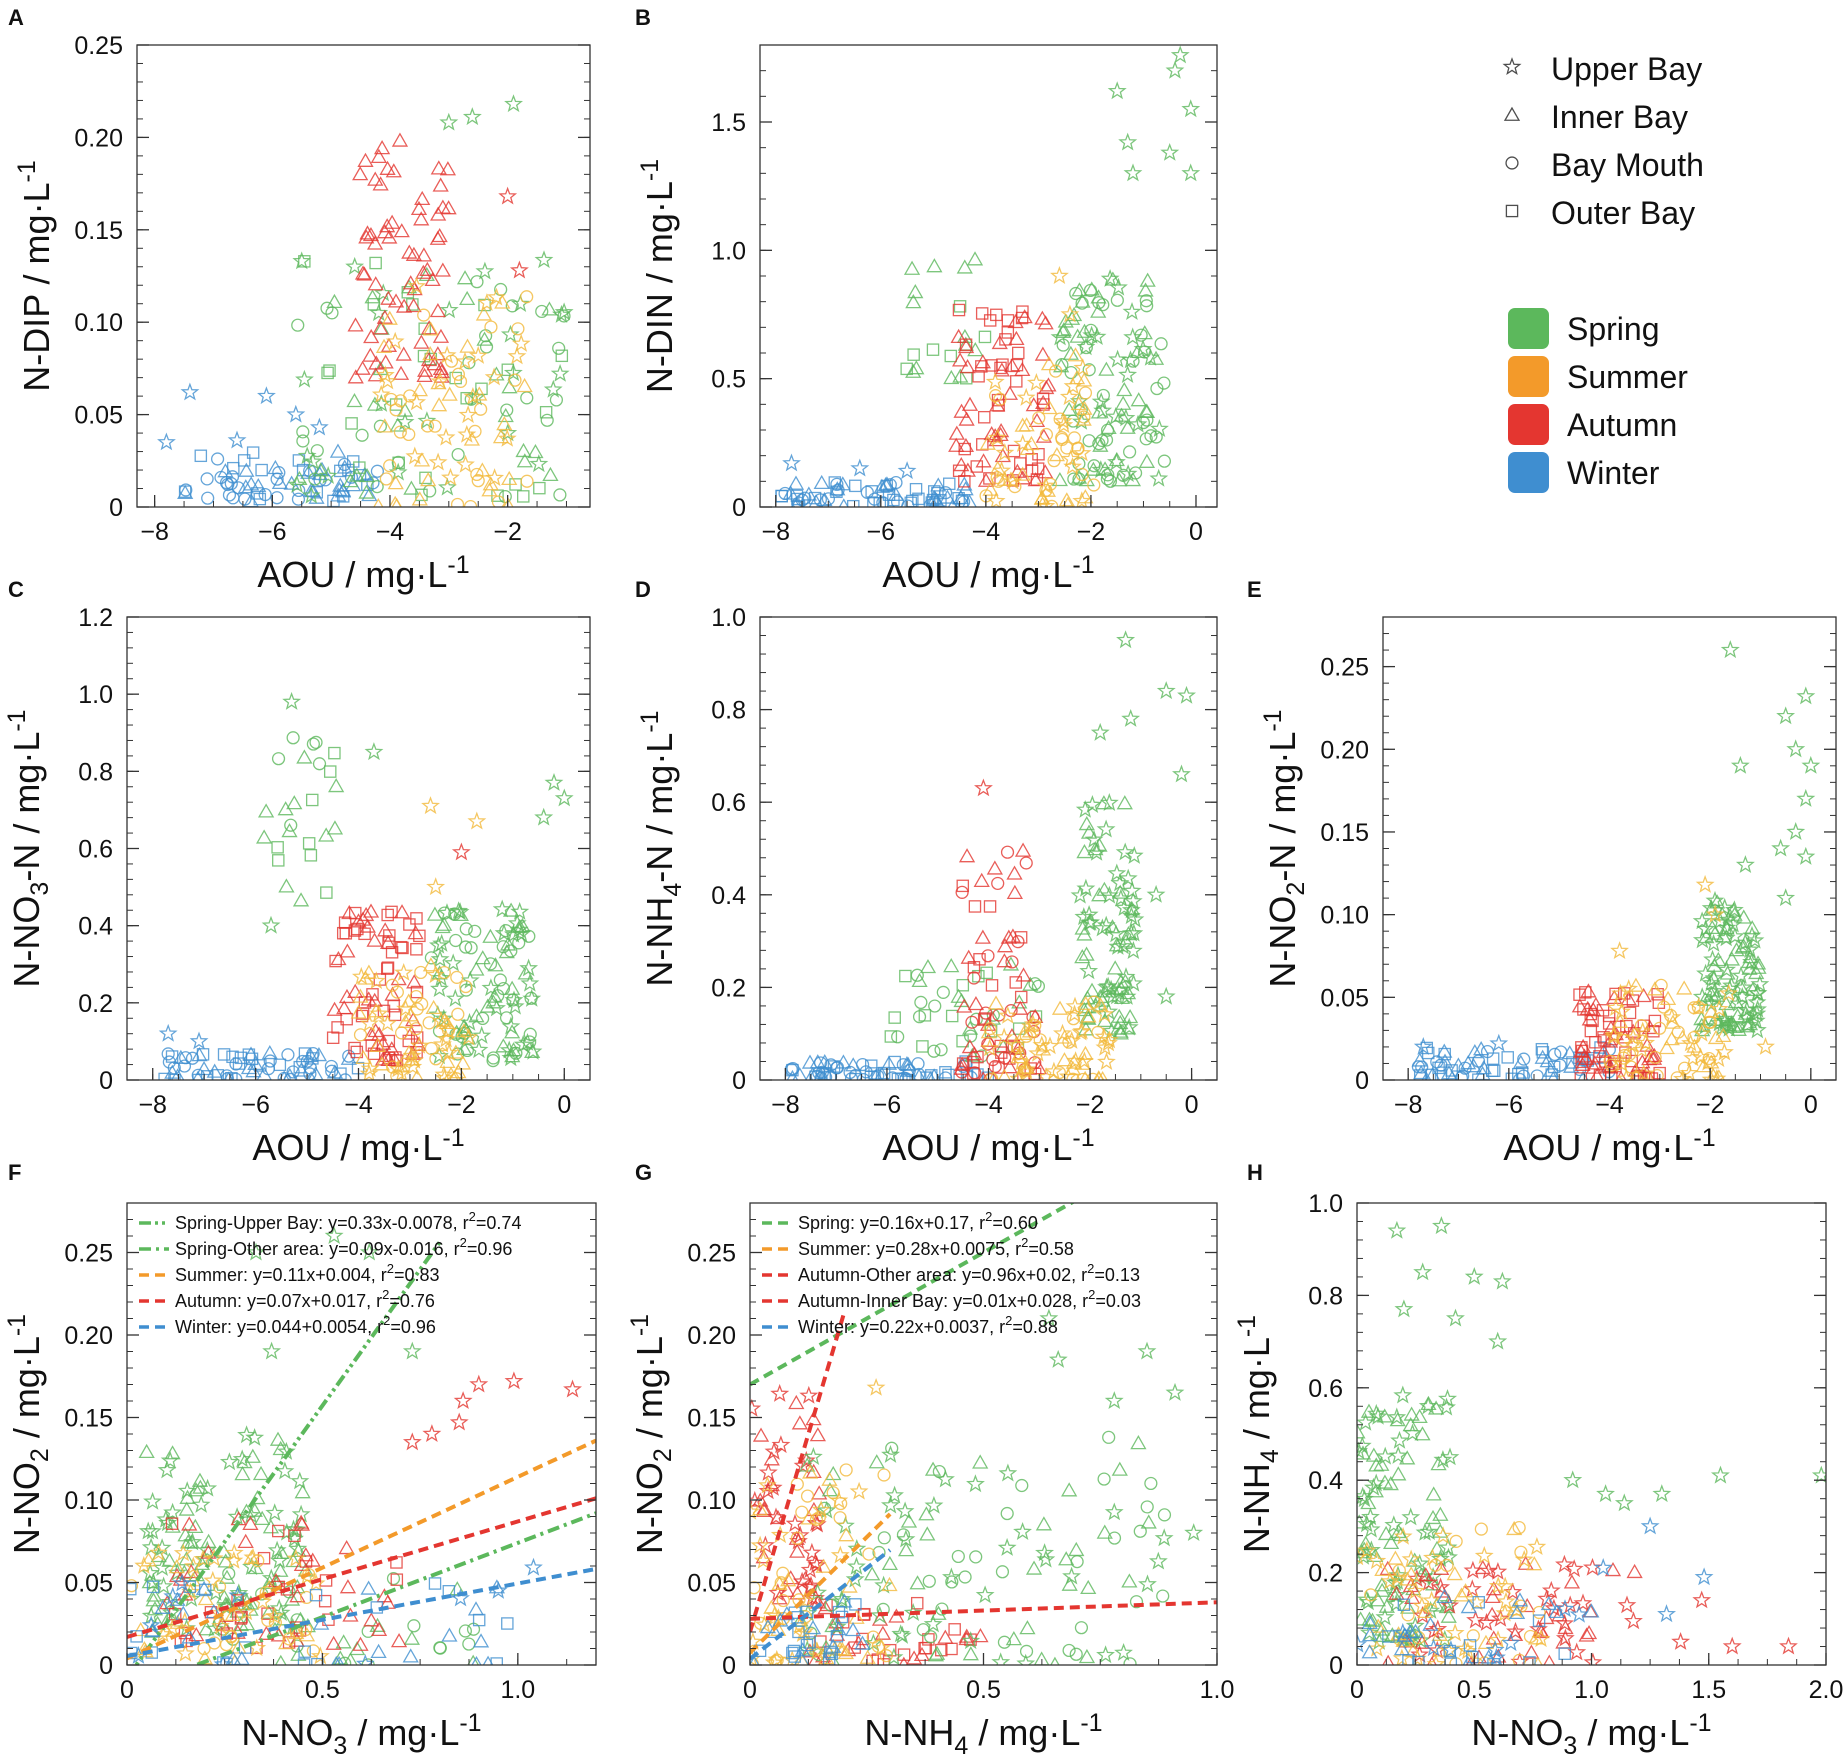 This screenshot has height=1758, width=1846. I want to click on y-tick-label: 0.25, so click(711, 1254).